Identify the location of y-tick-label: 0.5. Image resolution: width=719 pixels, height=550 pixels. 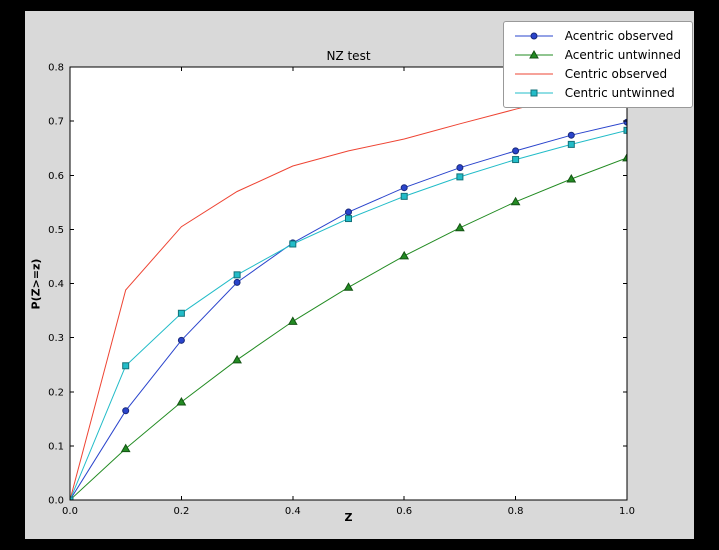
(56, 230).